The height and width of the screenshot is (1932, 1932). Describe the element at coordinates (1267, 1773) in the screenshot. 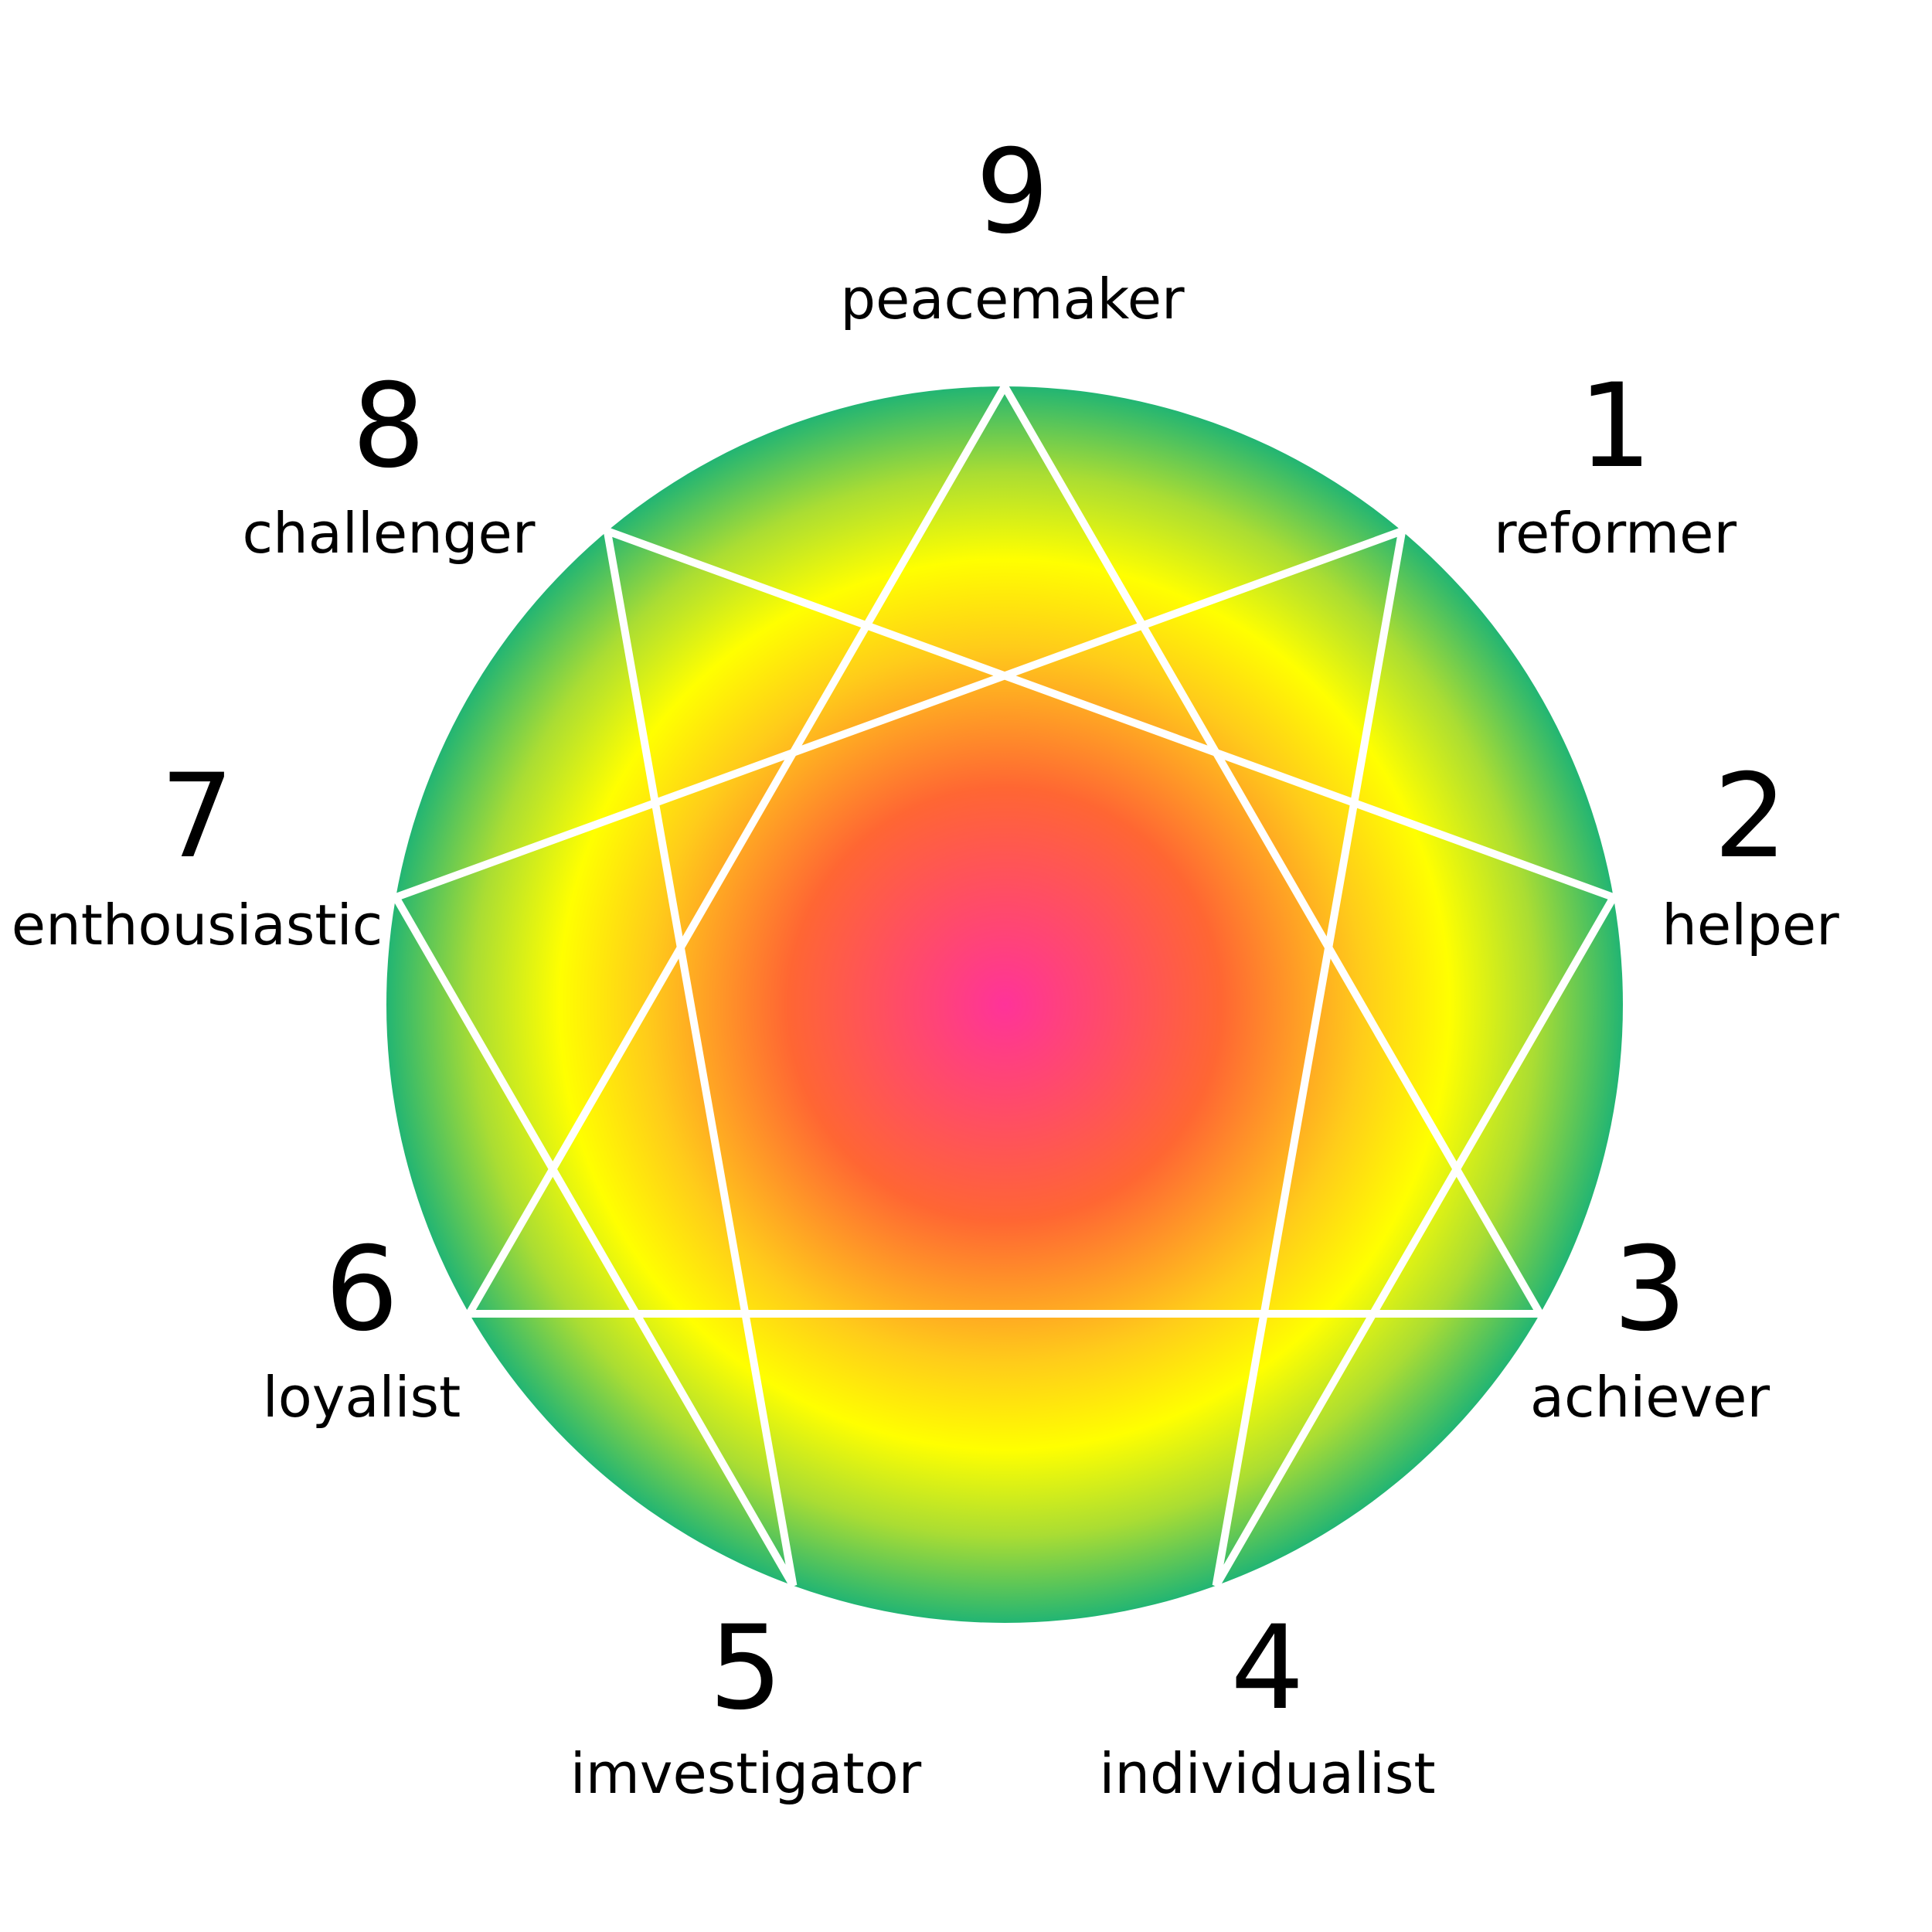

I see `type-4-name: individualist` at that location.